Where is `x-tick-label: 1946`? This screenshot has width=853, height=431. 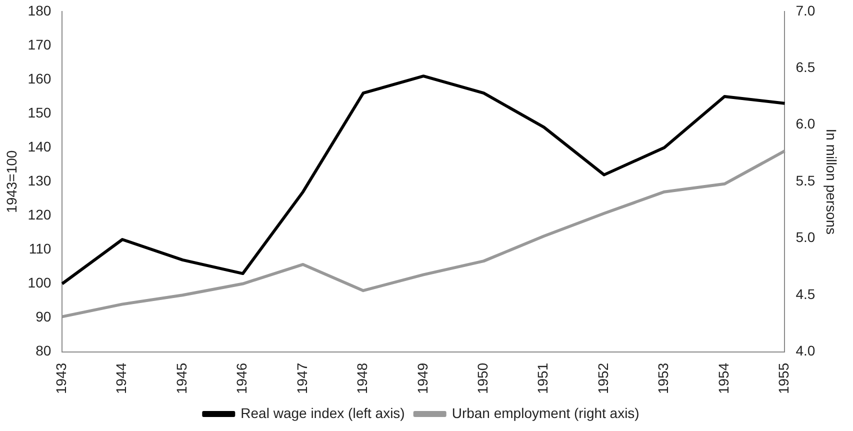 x-tick-label: 1946 is located at coordinates (242, 378).